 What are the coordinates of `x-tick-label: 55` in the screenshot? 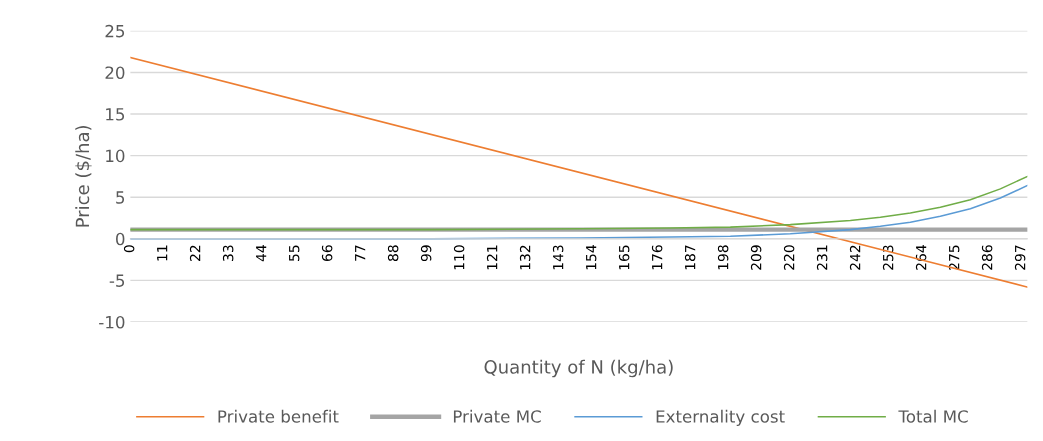 It's located at (294, 253).